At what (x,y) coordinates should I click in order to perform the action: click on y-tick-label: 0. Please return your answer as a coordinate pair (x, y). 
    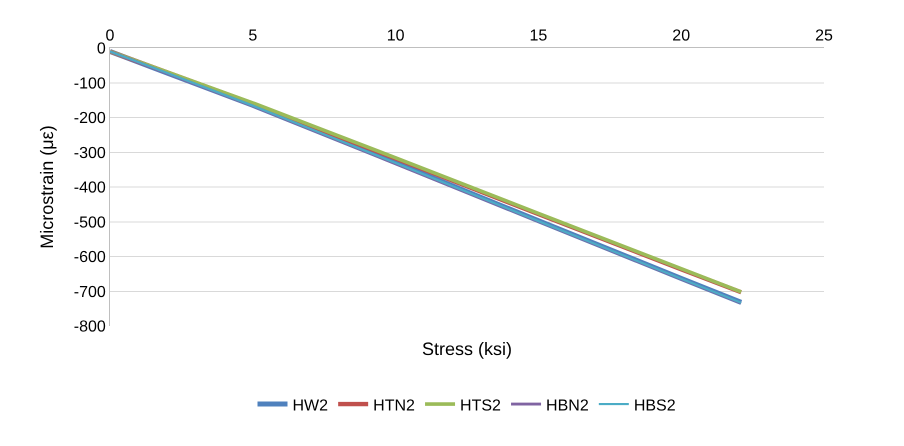
    Looking at the image, I should click on (101, 49).